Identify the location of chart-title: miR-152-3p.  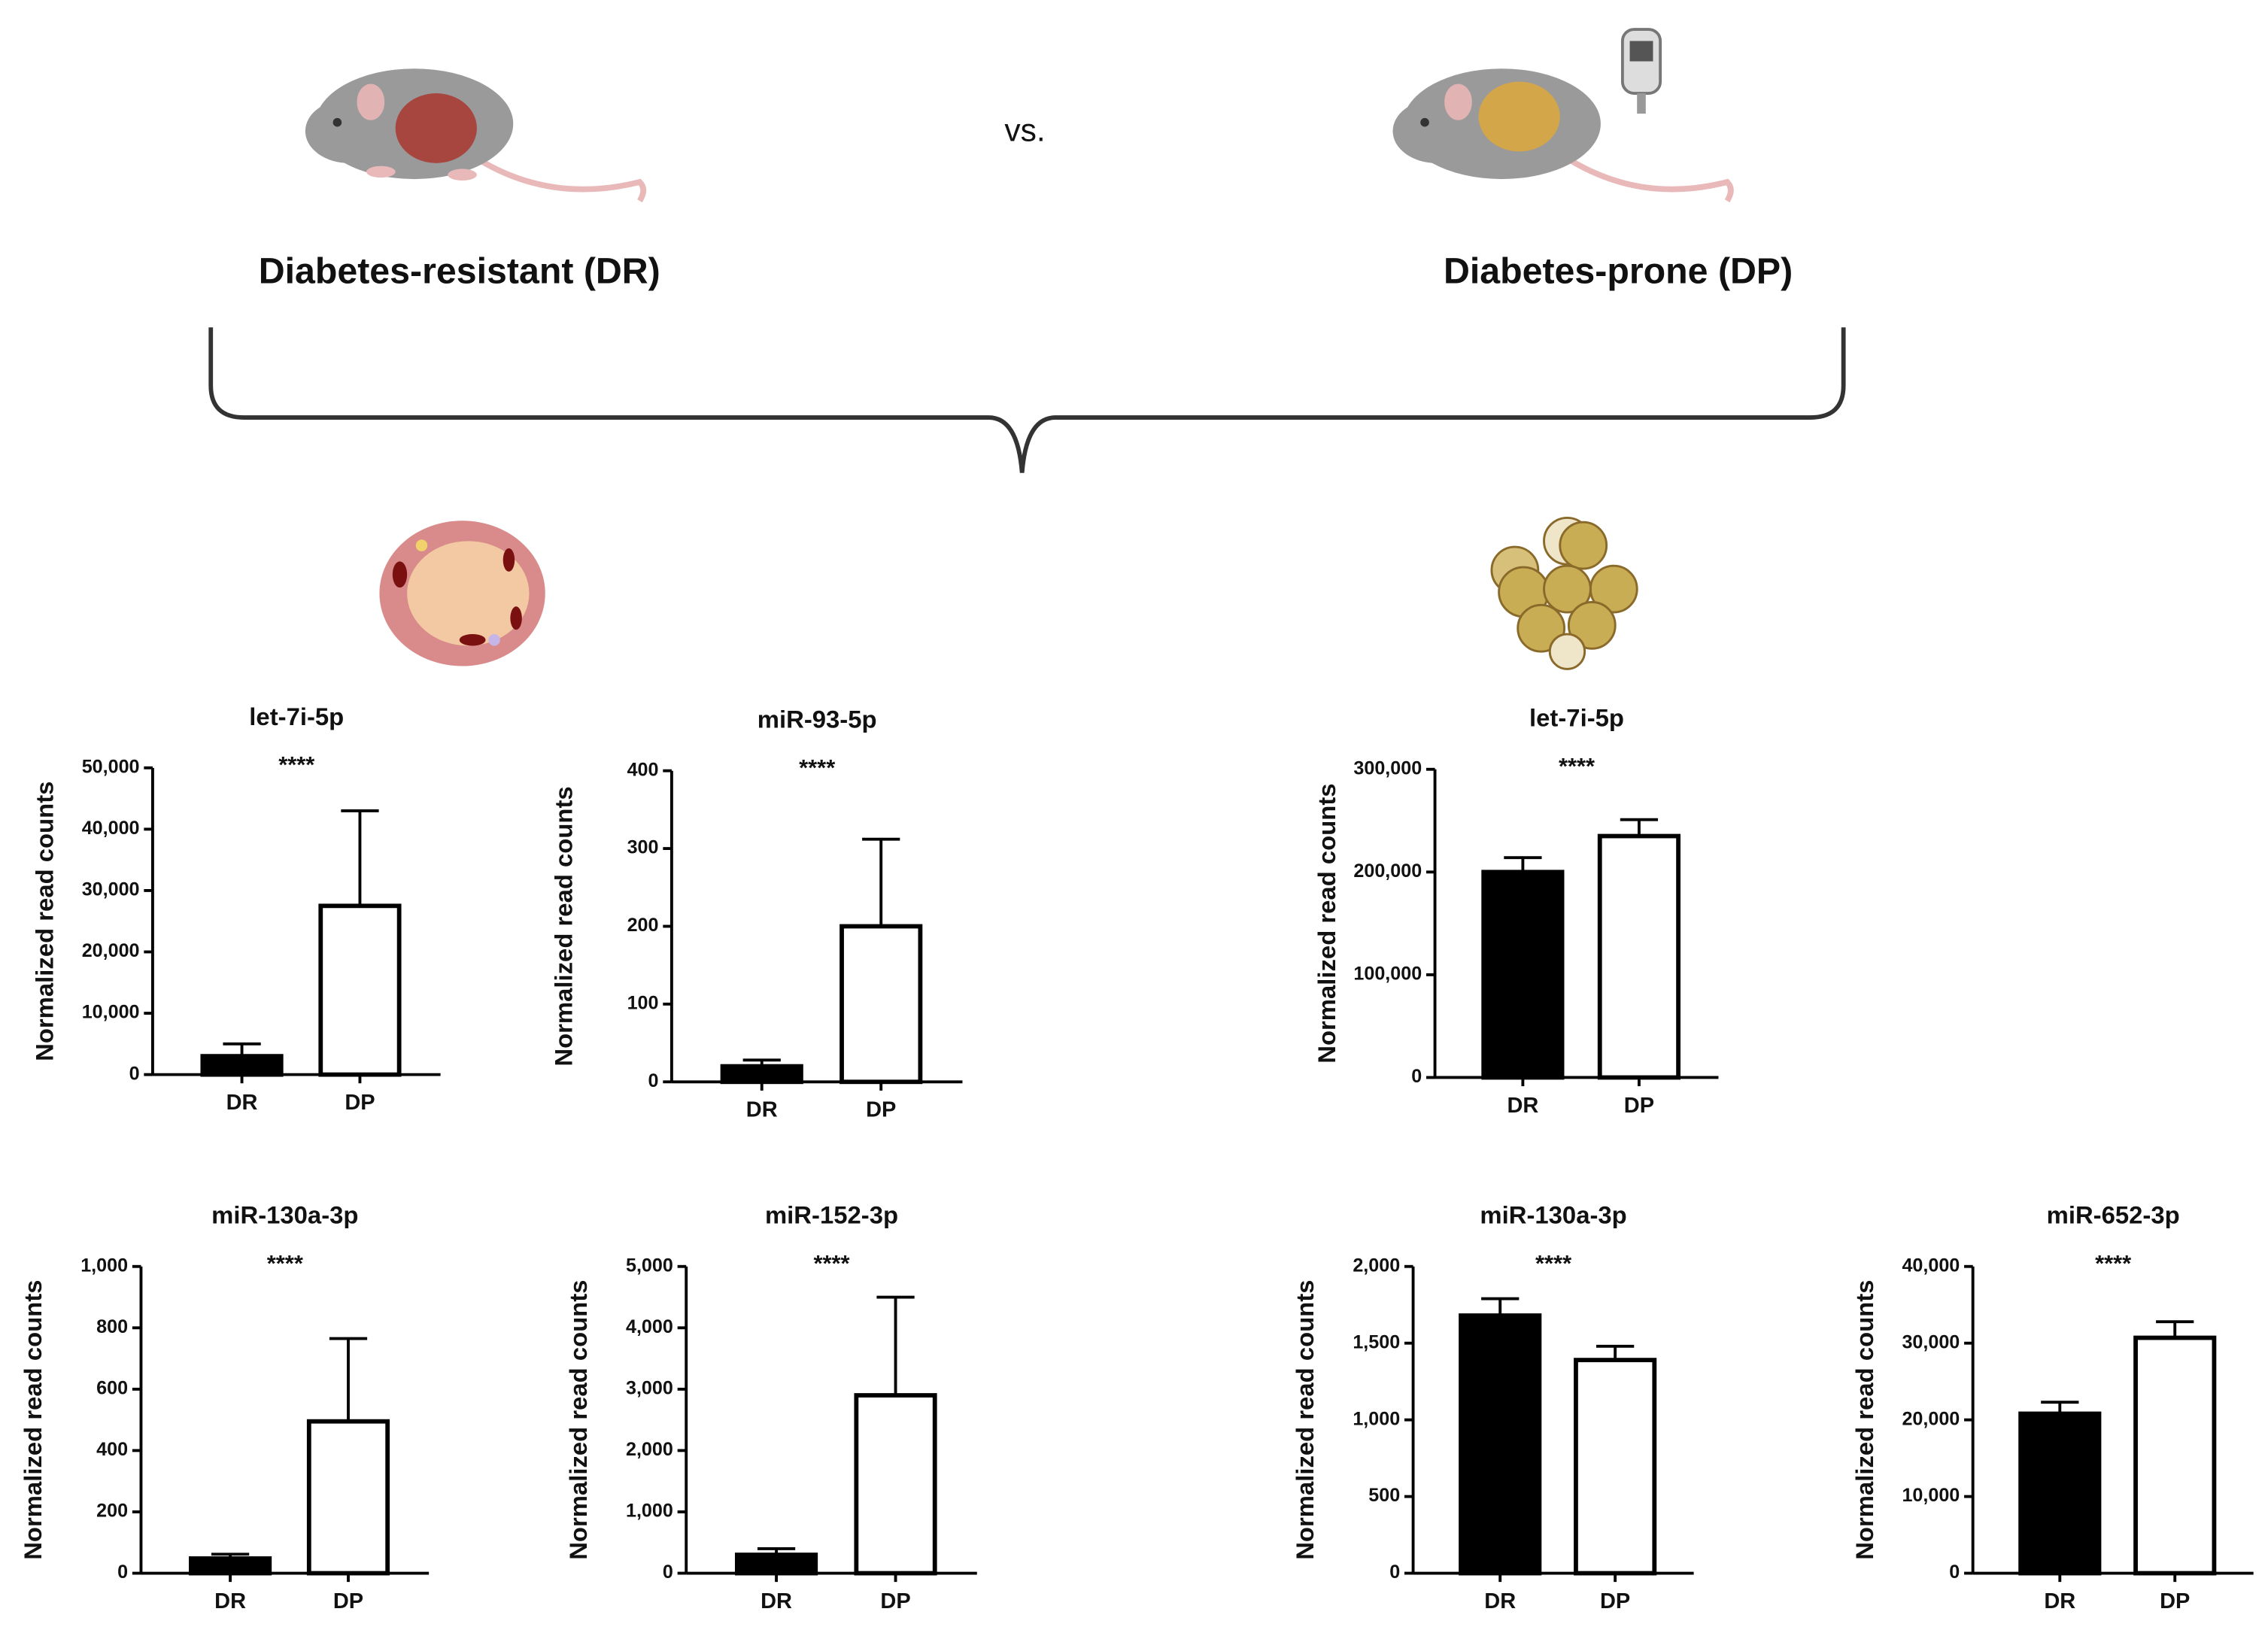
(831, 1215).